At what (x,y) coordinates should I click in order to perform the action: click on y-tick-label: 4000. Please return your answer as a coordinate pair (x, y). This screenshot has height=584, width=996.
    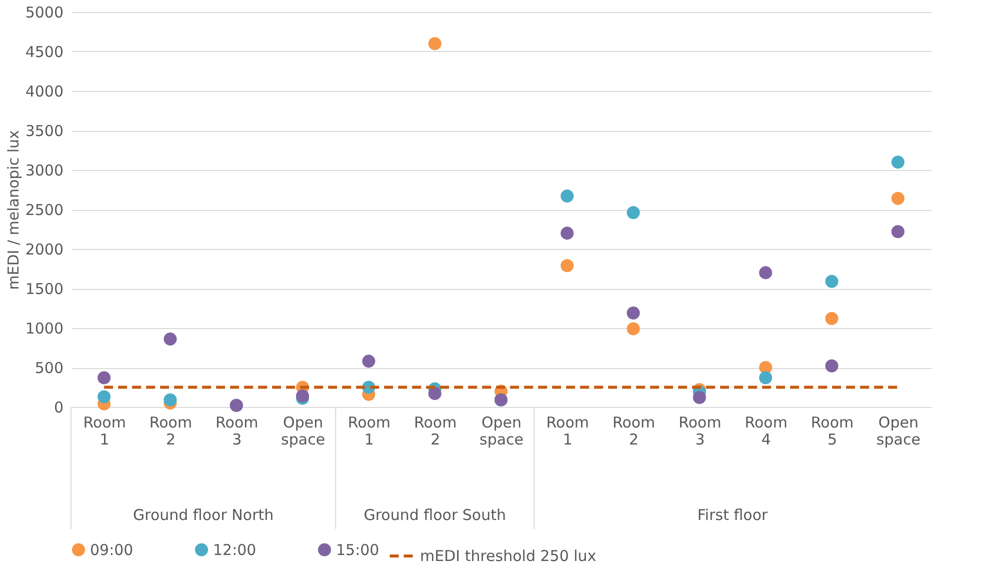
    Looking at the image, I should click on (44, 91).